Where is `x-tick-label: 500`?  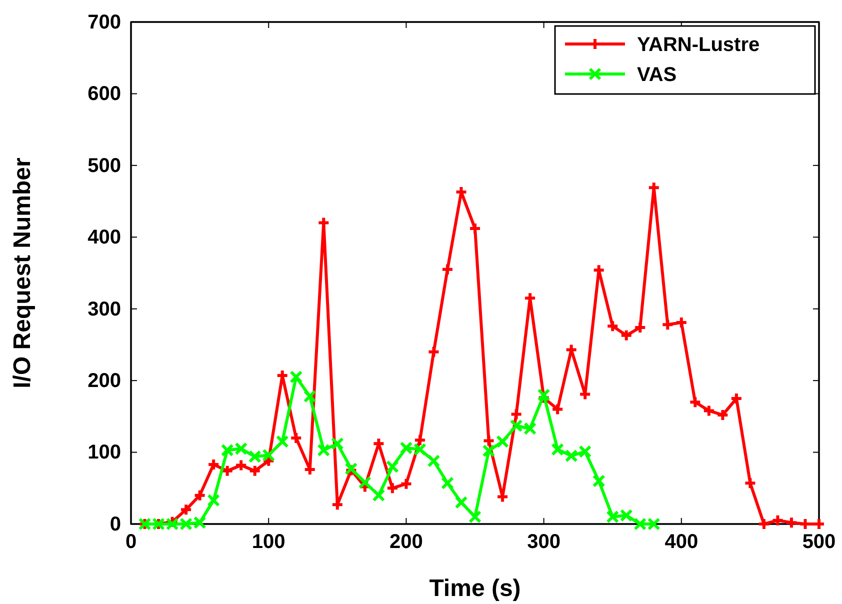 x-tick-label: 500 is located at coordinates (819, 542).